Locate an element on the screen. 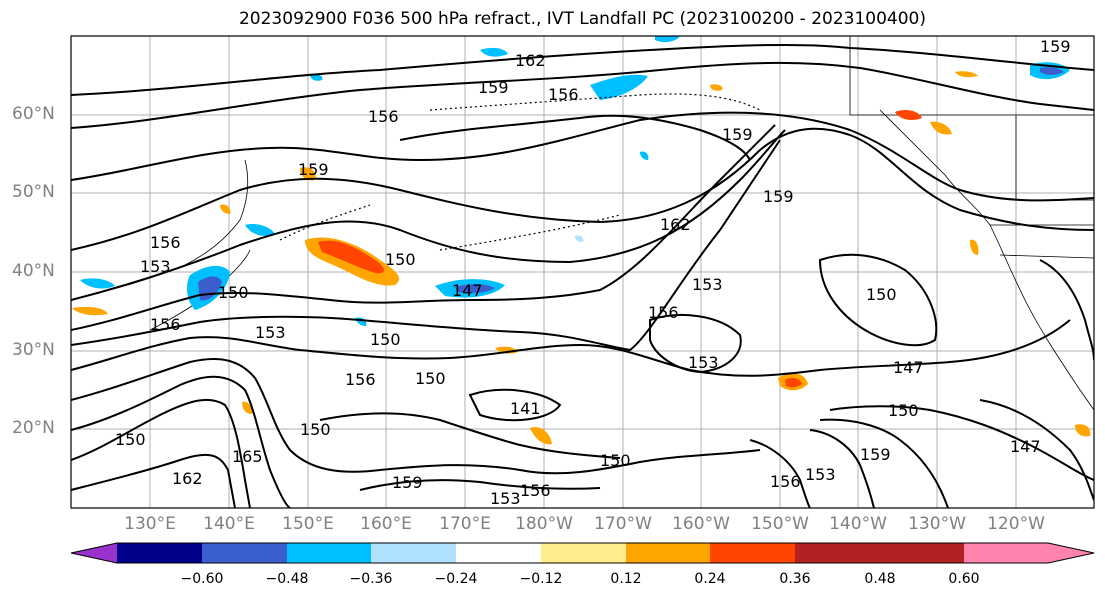 This screenshot has width=1105, height=601. colorbar-outline is located at coordinates (582, 553).